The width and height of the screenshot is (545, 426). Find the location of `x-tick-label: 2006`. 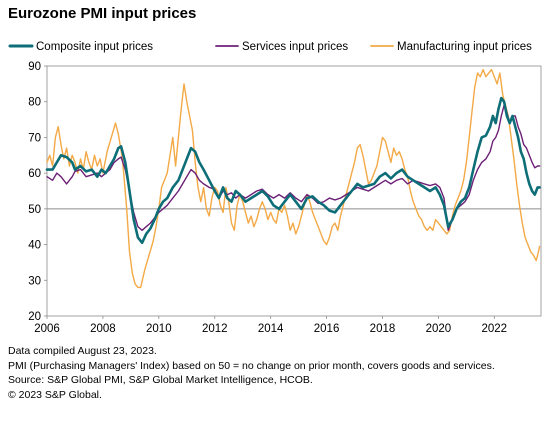

x-tick-label: 2006 is located at coordinates (47, 329).